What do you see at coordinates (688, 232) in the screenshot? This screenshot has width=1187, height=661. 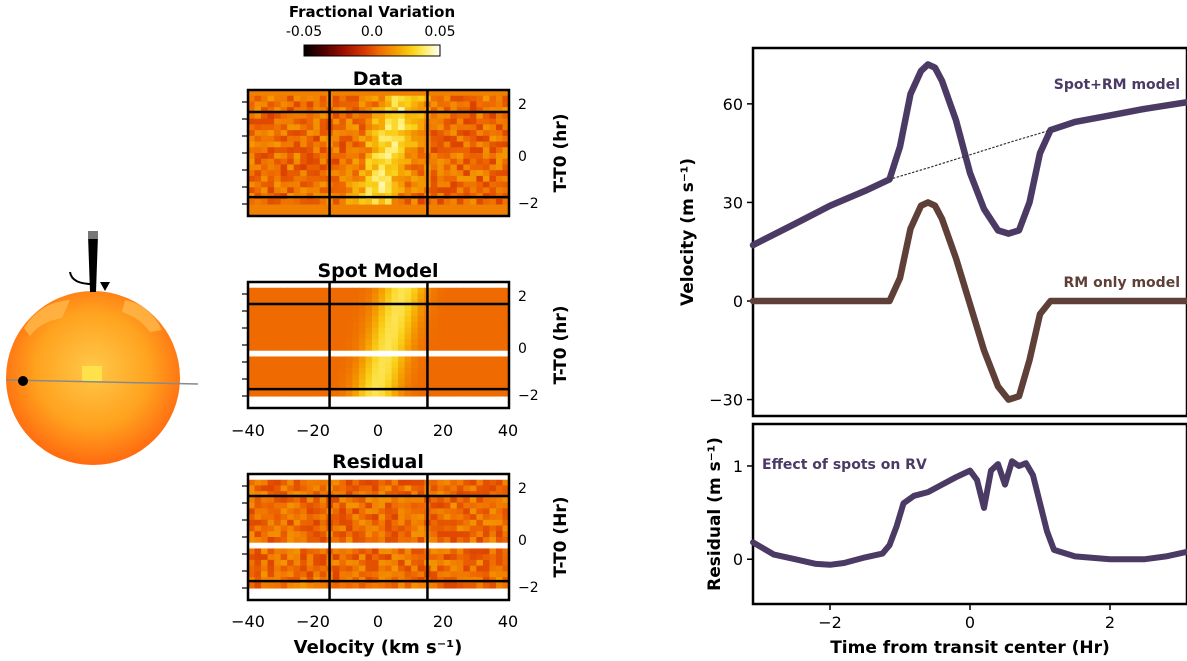 I see `velocity-y-axis-label: Velocity (m s⁻¹)` at bounding box center [688, 232].